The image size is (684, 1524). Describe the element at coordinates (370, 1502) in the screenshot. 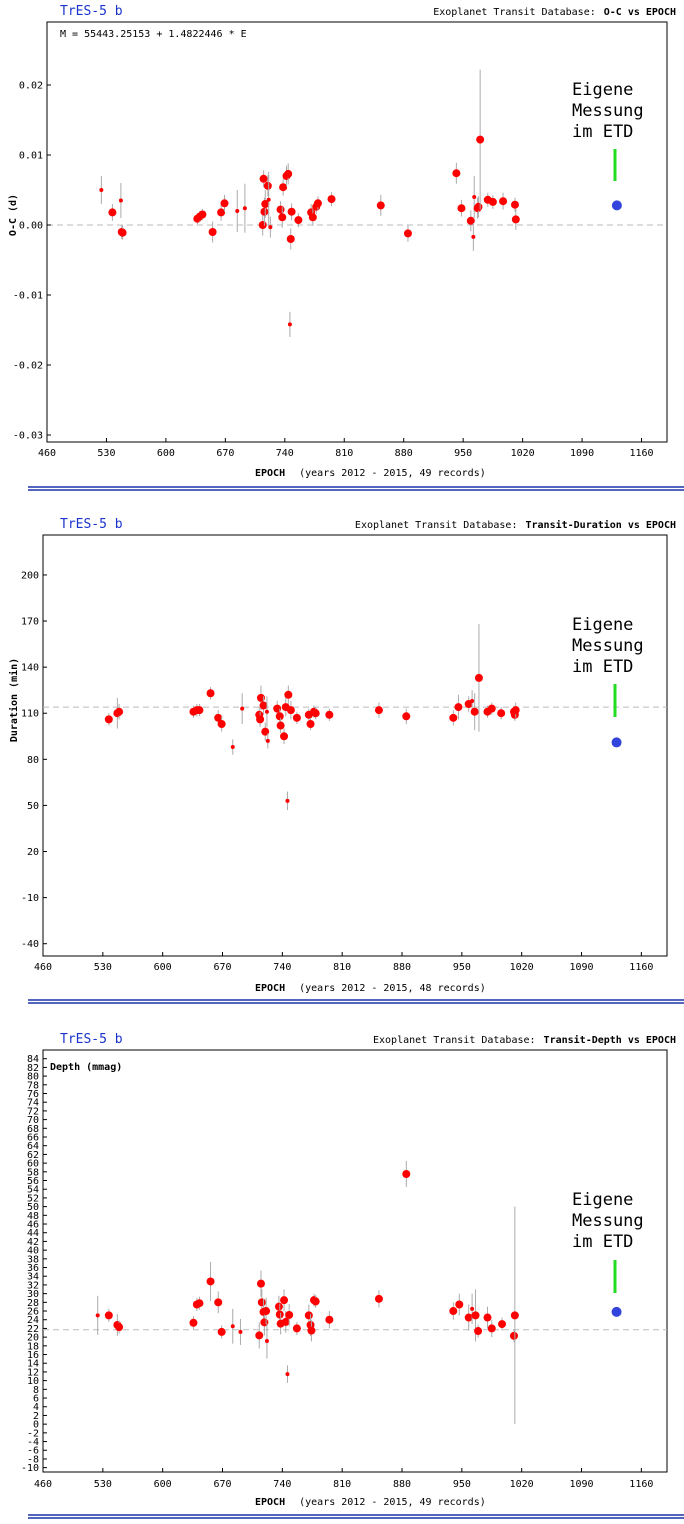

I see `x-axis-label: EPOCH (years 2012 - 2015, 49 records)` at that location.